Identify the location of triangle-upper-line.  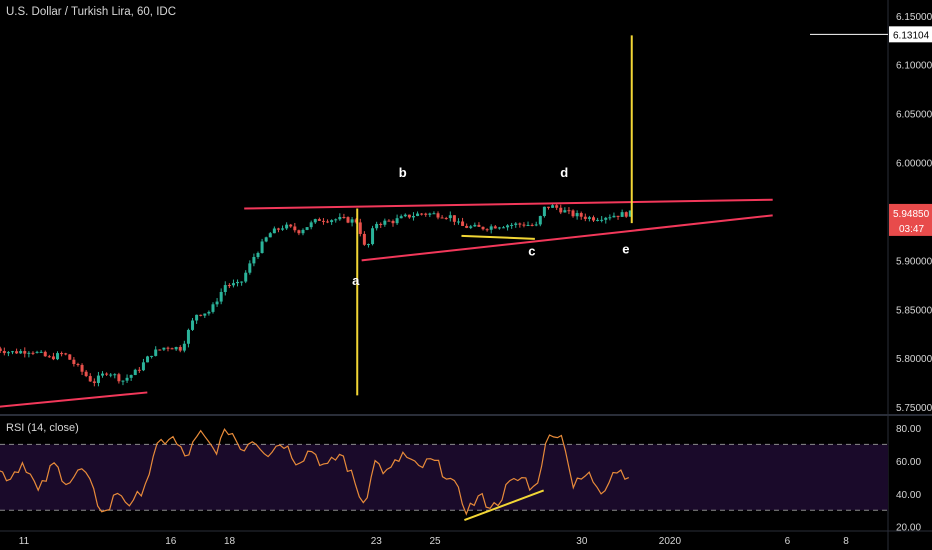
(508, 204).